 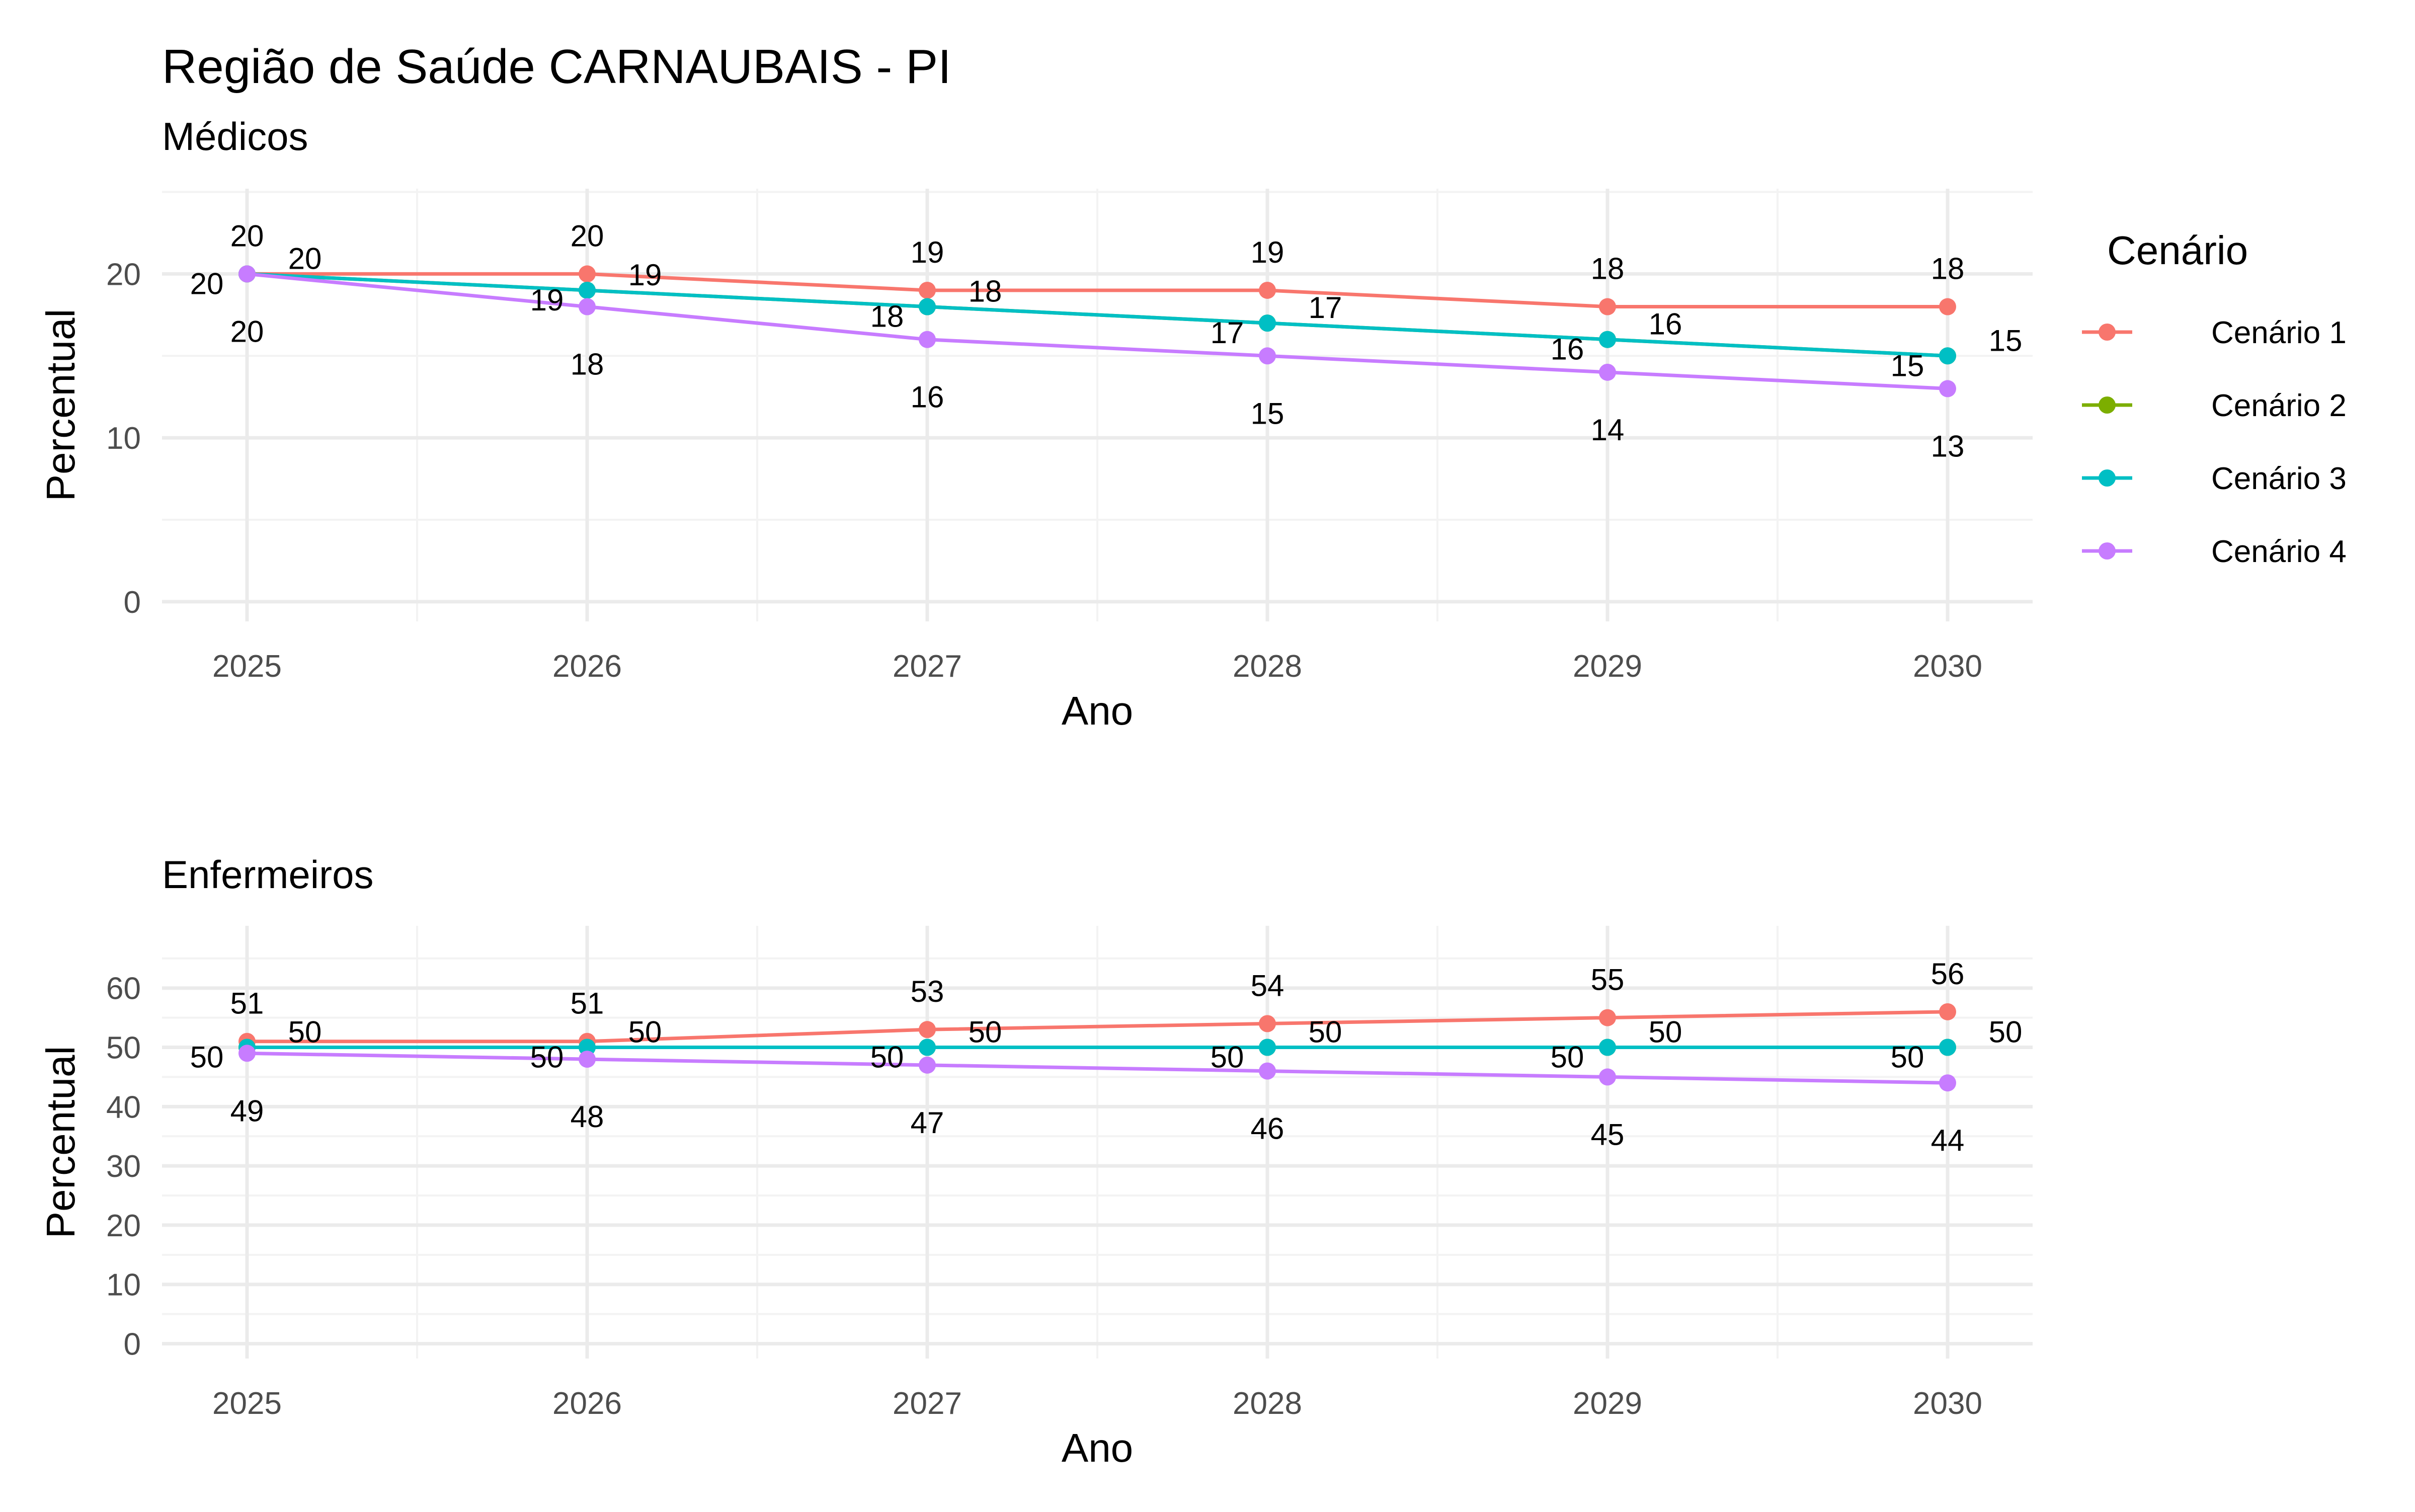 I want to click on panel-title-enfermeiros: Enfermeiros, so click(x=267, y=874).